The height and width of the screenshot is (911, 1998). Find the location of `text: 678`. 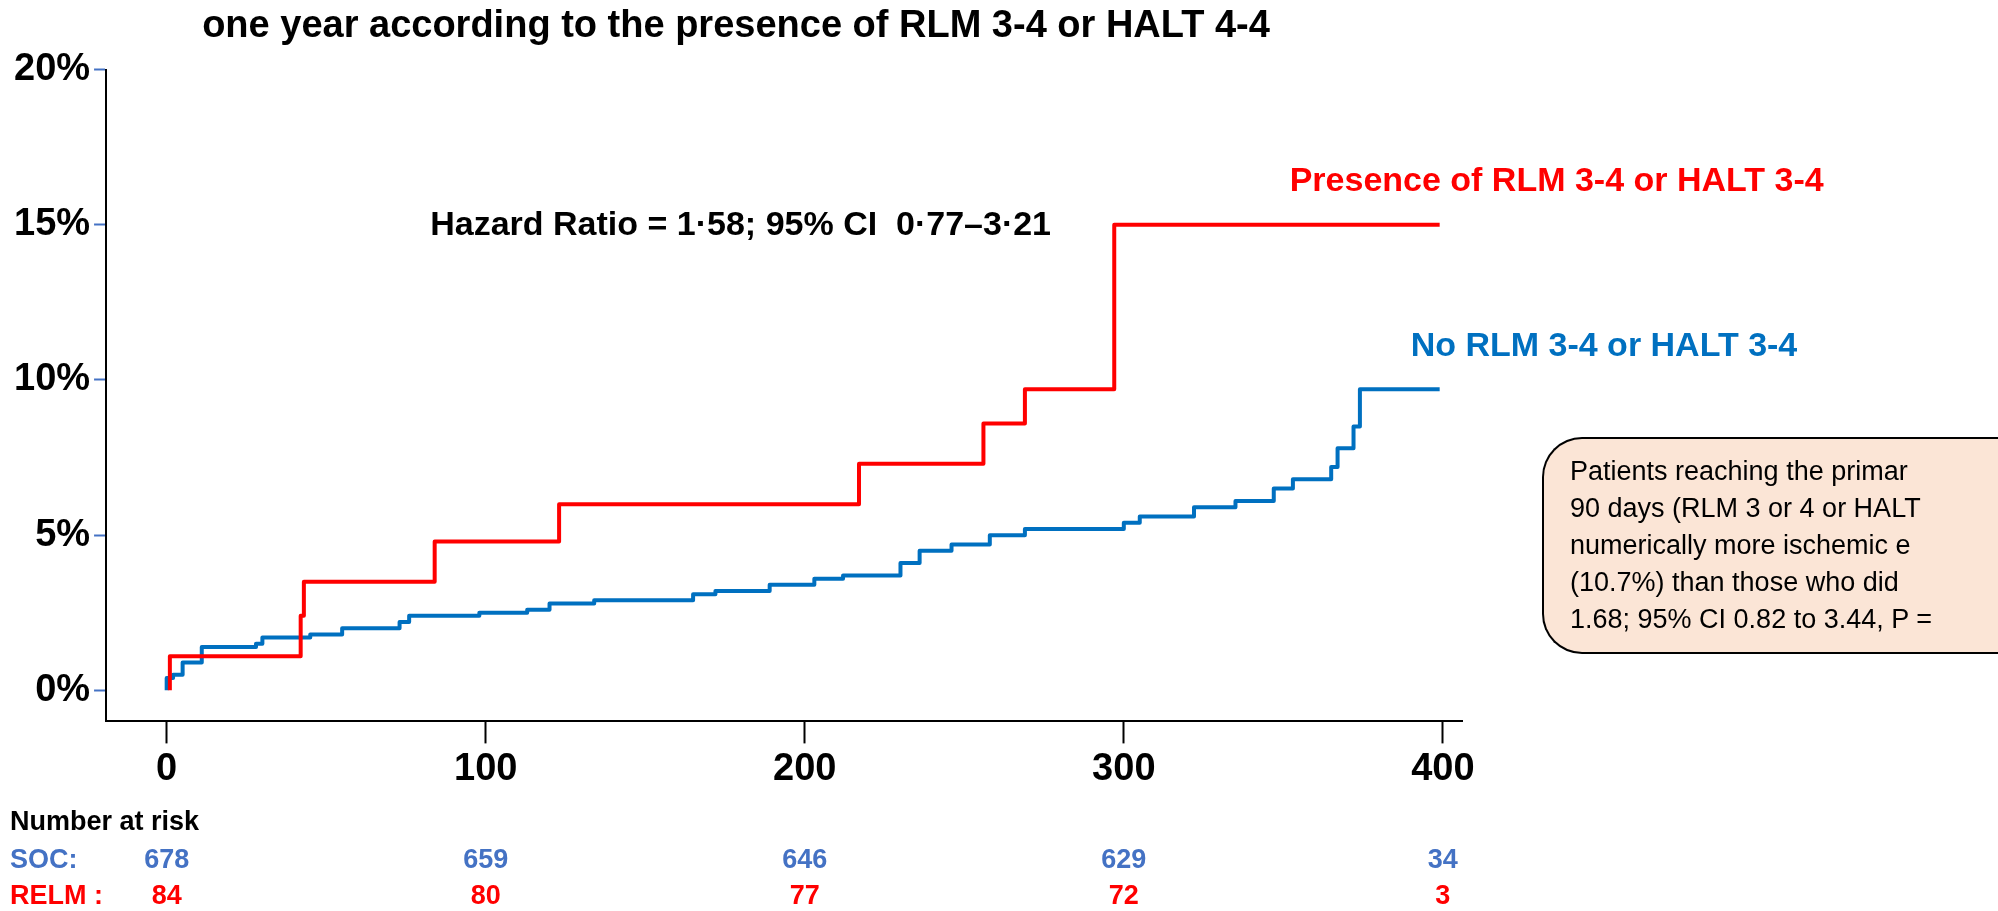

text: 678 is located at coordinates (167, 859).